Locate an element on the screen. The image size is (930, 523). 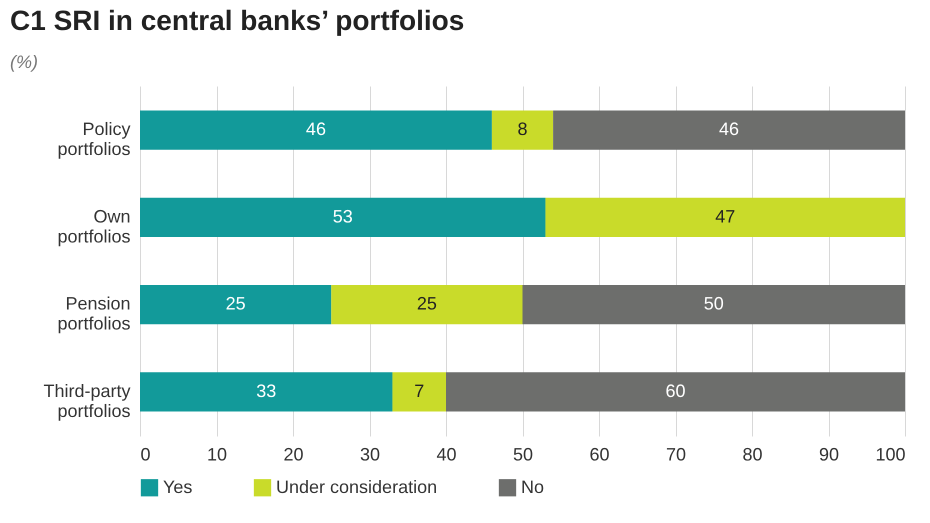
data-label: 47 is located at coordinates (725, 216).